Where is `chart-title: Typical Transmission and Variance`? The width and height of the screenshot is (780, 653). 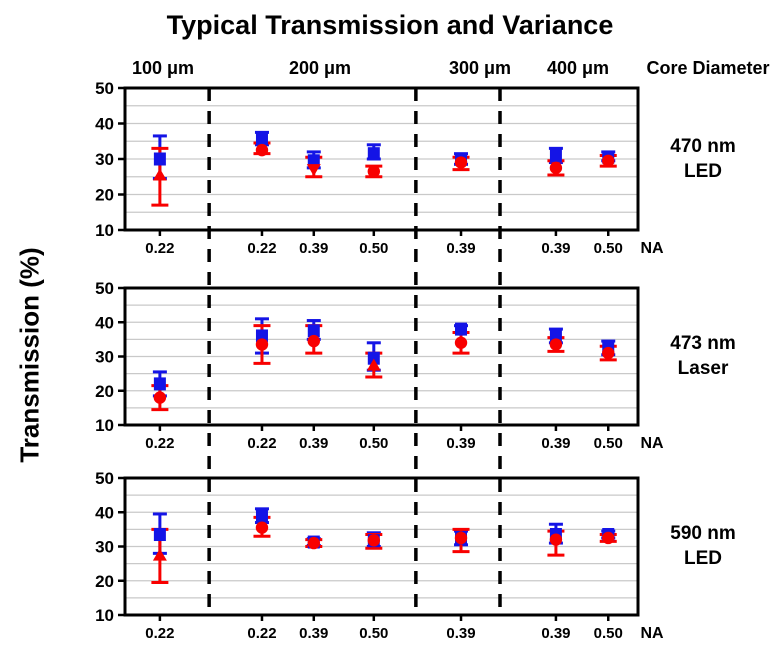 chart-title: Typical Transmission and Variance is located at coordinates (390, 25).